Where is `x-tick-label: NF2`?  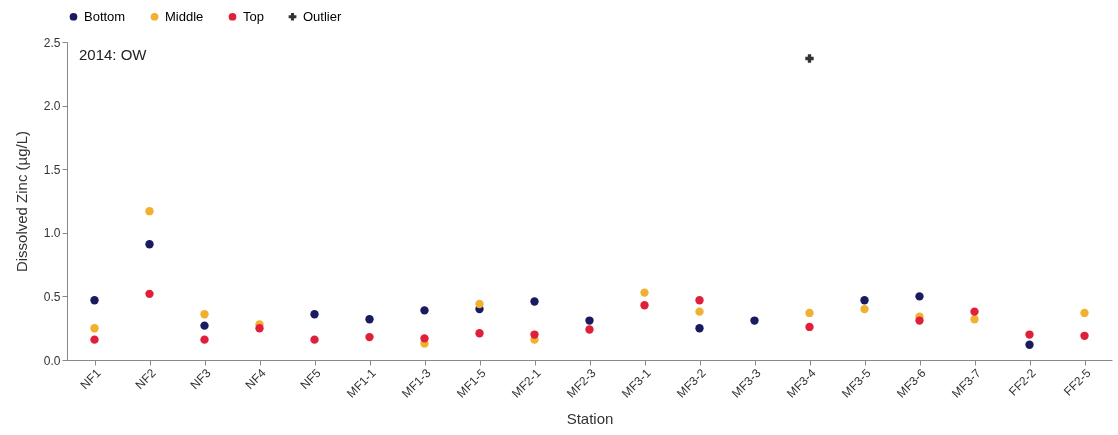 x-tick-label: NF2 is located at coordinates (145, 379).